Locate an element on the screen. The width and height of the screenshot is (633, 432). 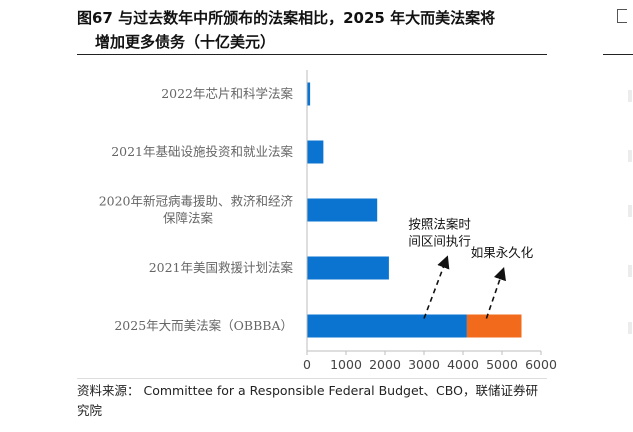
x-tick-label: 0 is located at coordinates (307, 364).